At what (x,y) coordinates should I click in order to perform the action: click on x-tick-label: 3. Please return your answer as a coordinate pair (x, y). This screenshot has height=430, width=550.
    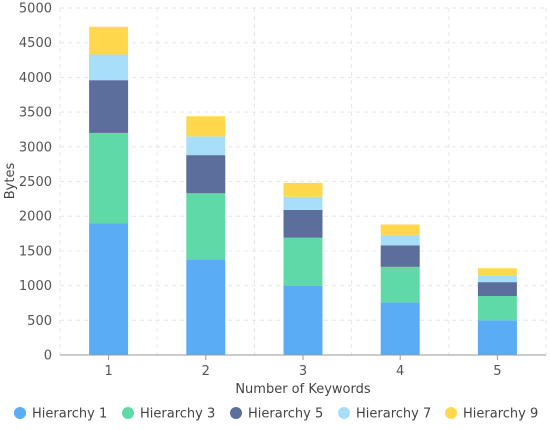
    Looking at the image, I should click on (303, 371).